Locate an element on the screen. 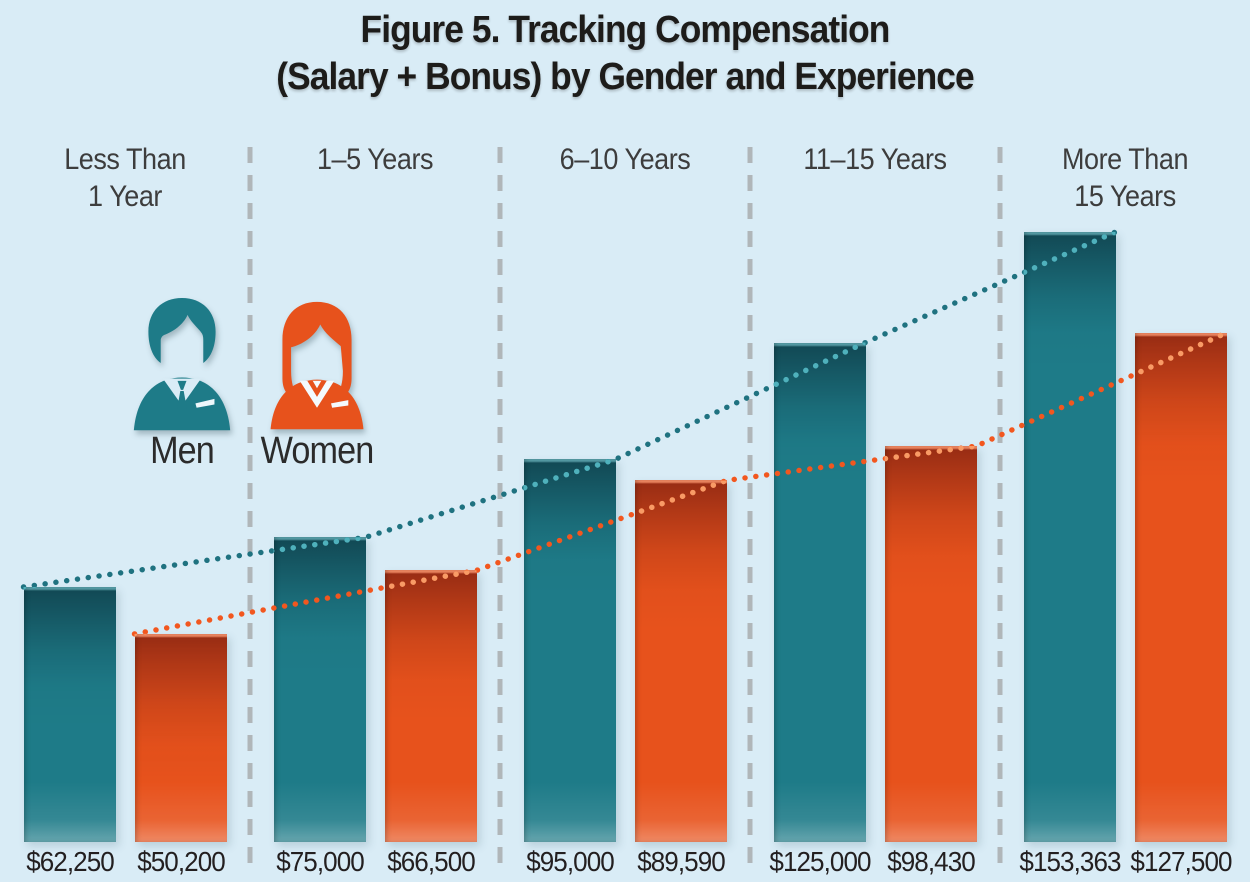 This screenshot has height=882, width=1250. category-label-4: More Than 15 Years is located at coordinates (1125, 178).